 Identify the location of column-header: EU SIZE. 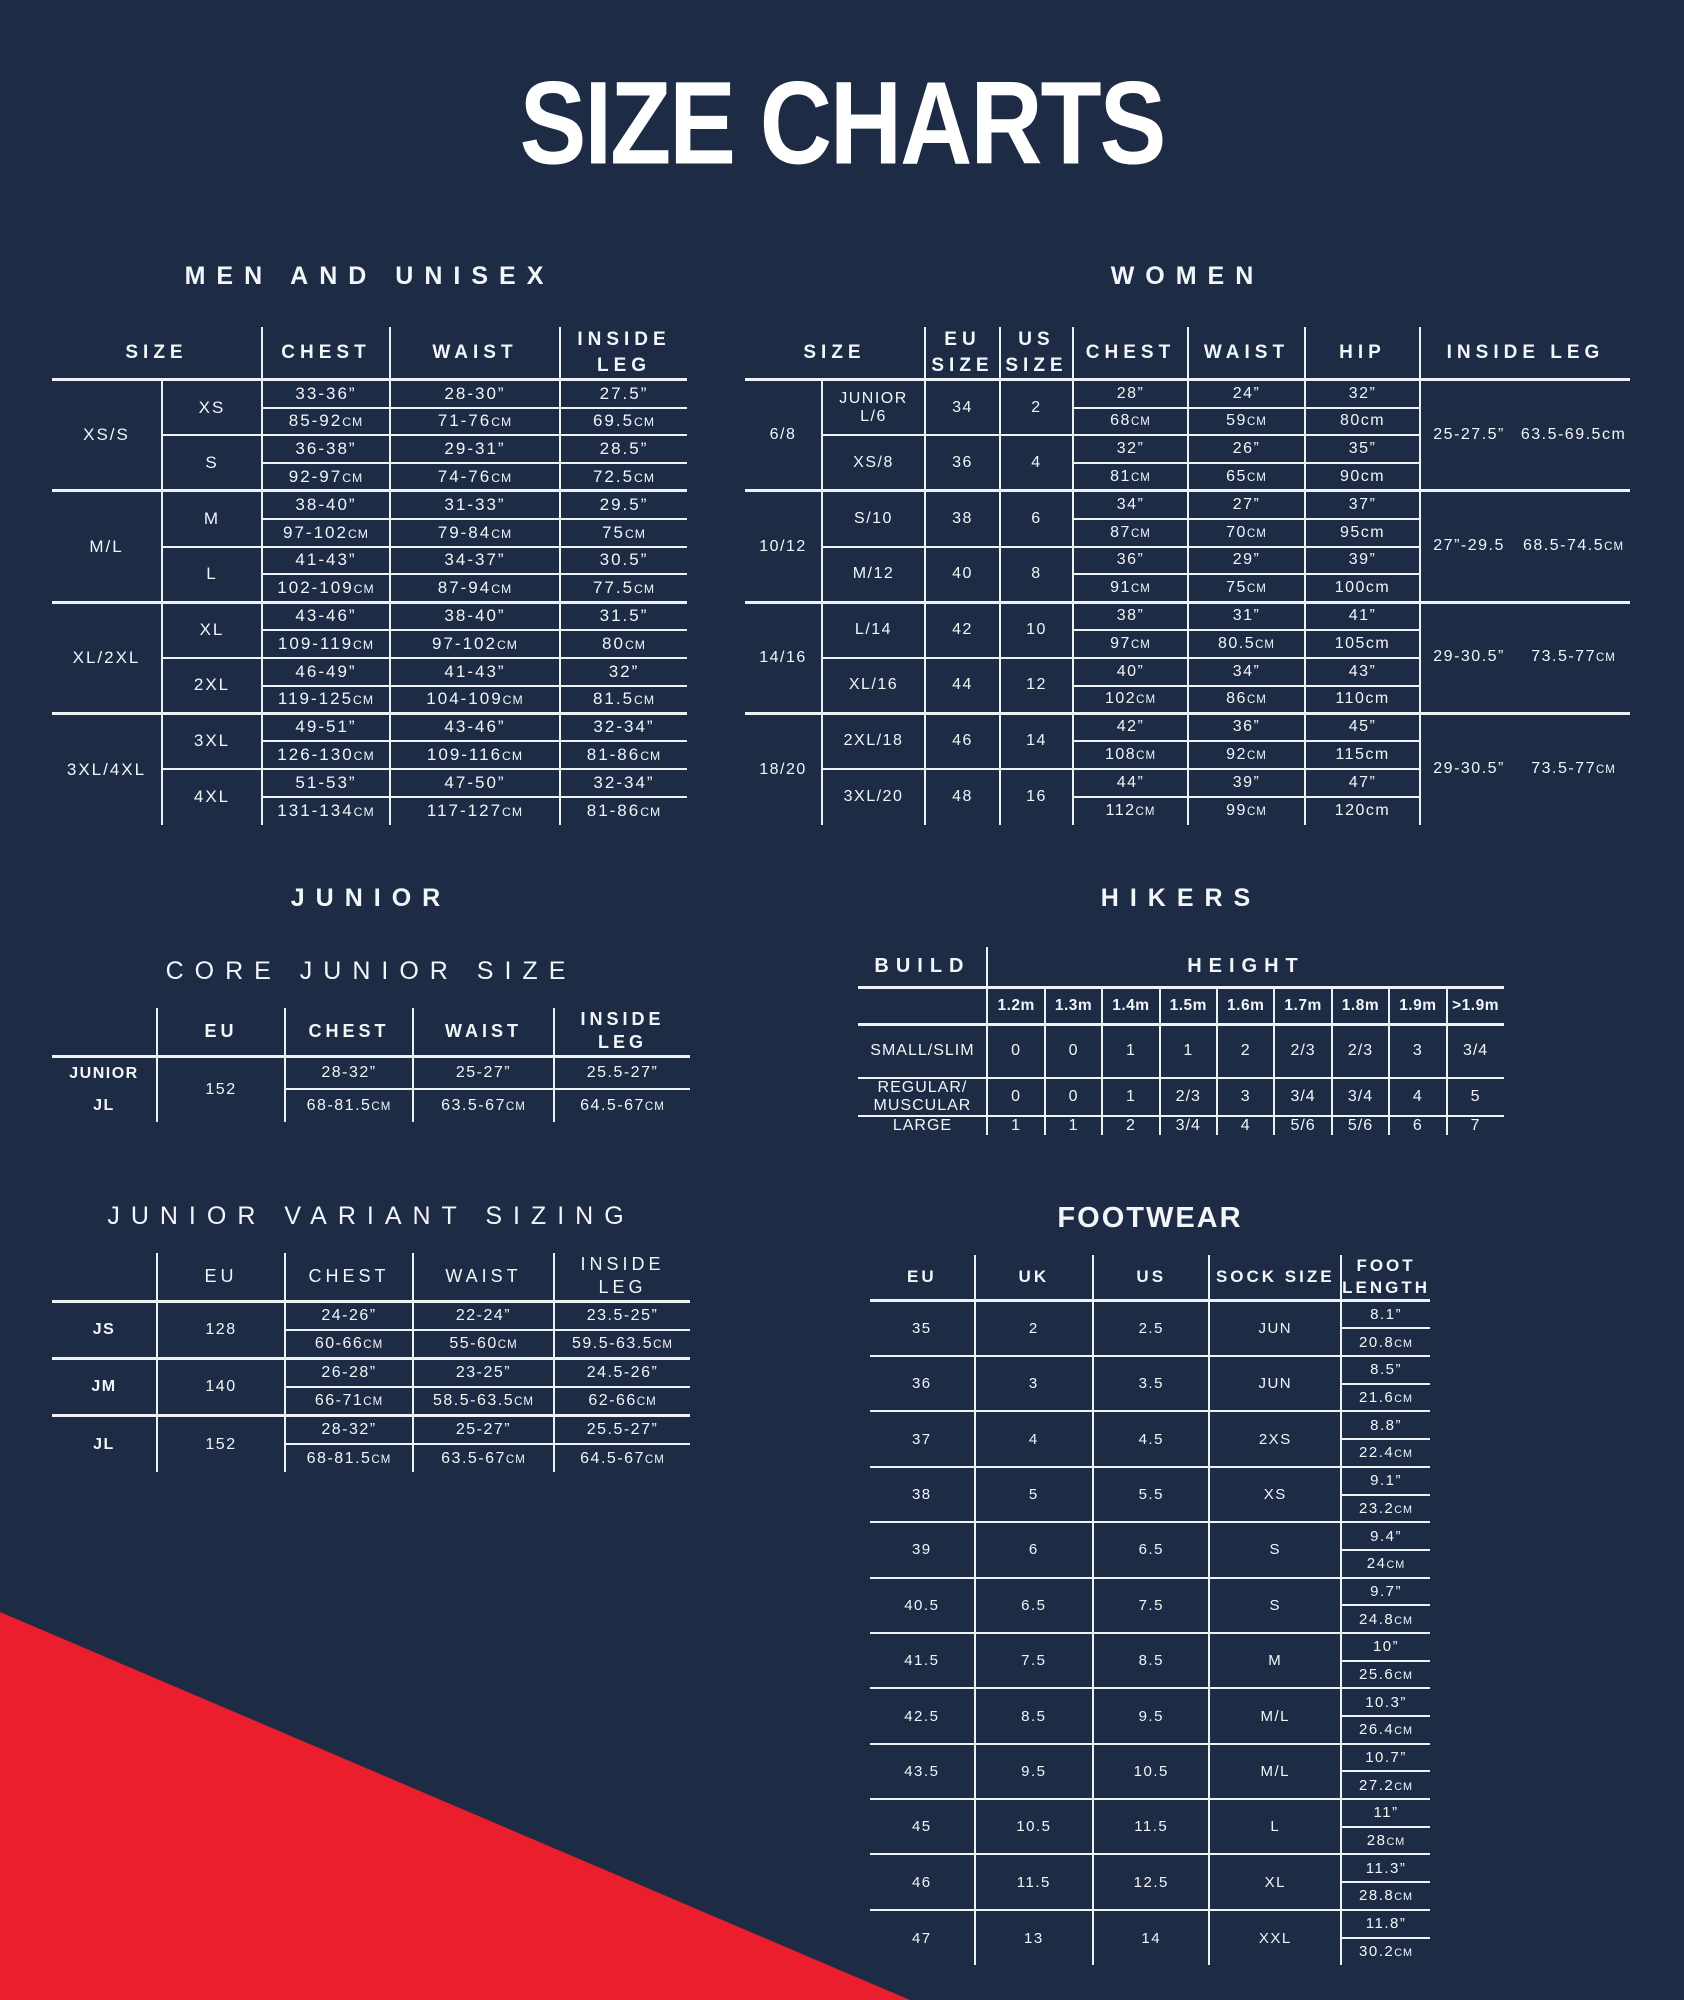
(962, 354).